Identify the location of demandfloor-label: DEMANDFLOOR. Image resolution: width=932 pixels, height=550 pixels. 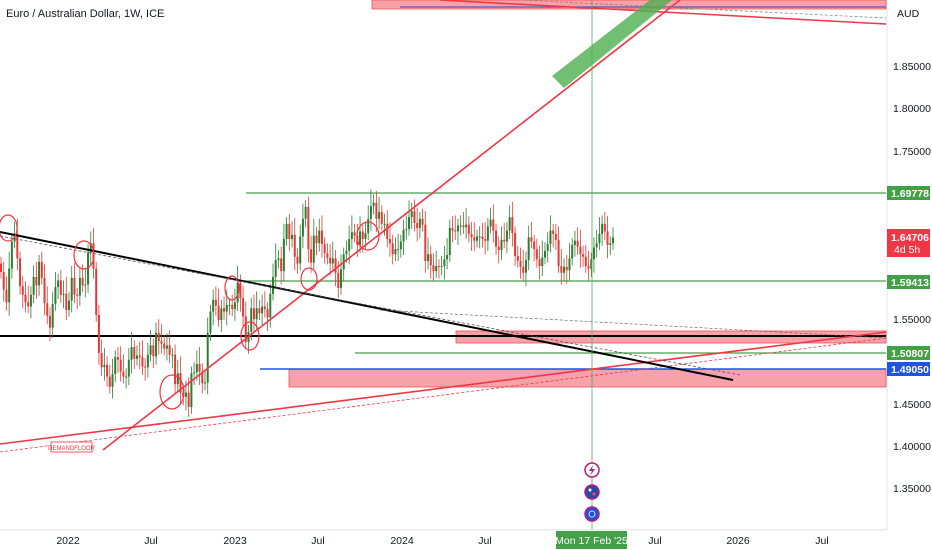
(72, 447).